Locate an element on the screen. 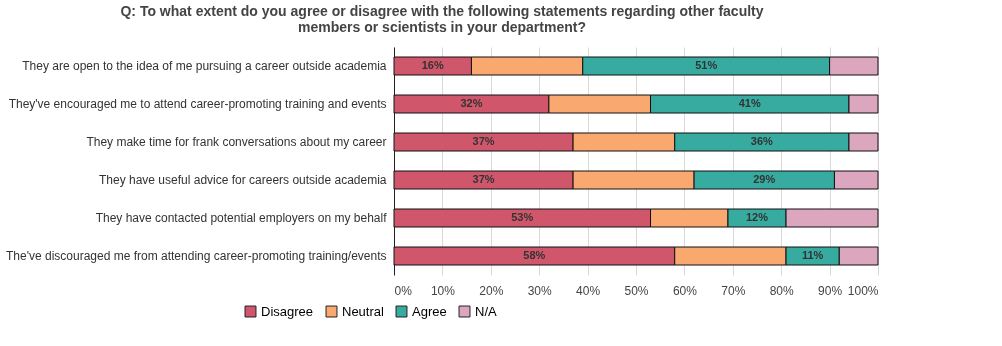 The image size is (1002, 346). y-tick-label: They make time for frank conversations about my career is located at coordinates (236, 142).